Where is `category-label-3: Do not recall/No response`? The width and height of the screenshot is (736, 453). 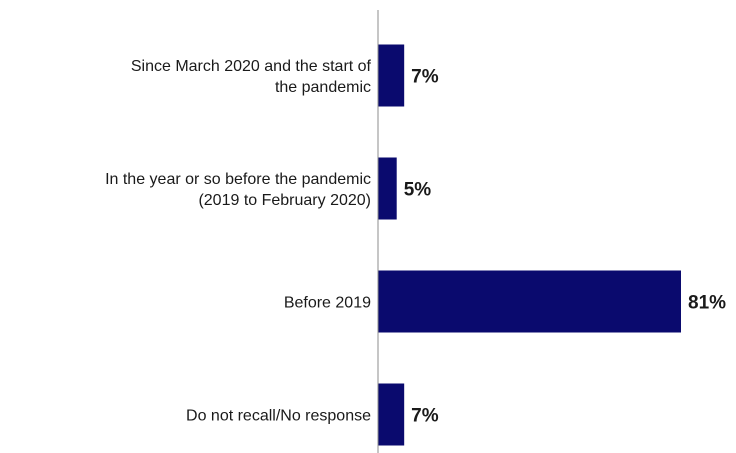
category-label-3: Do not recall/No response is located at coordinates (278, 416).